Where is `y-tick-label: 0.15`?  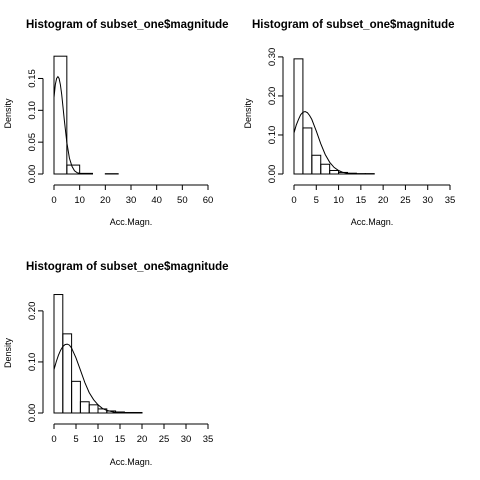
y-tick-label: 0.15 is located at coordinates (32, 78).